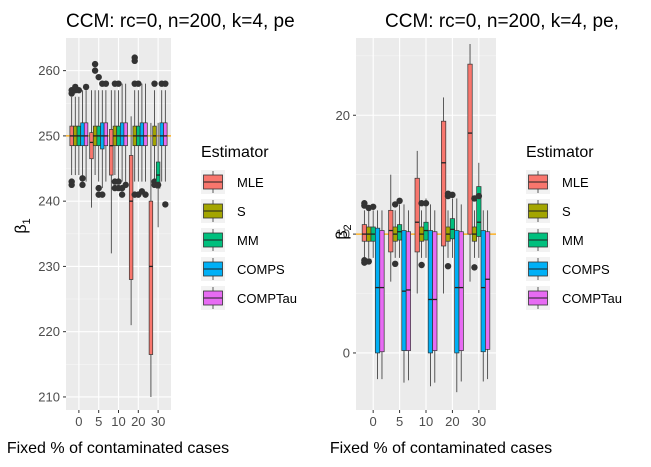  I want to click on legend-entry-mle: MLE, so click(232, 182).